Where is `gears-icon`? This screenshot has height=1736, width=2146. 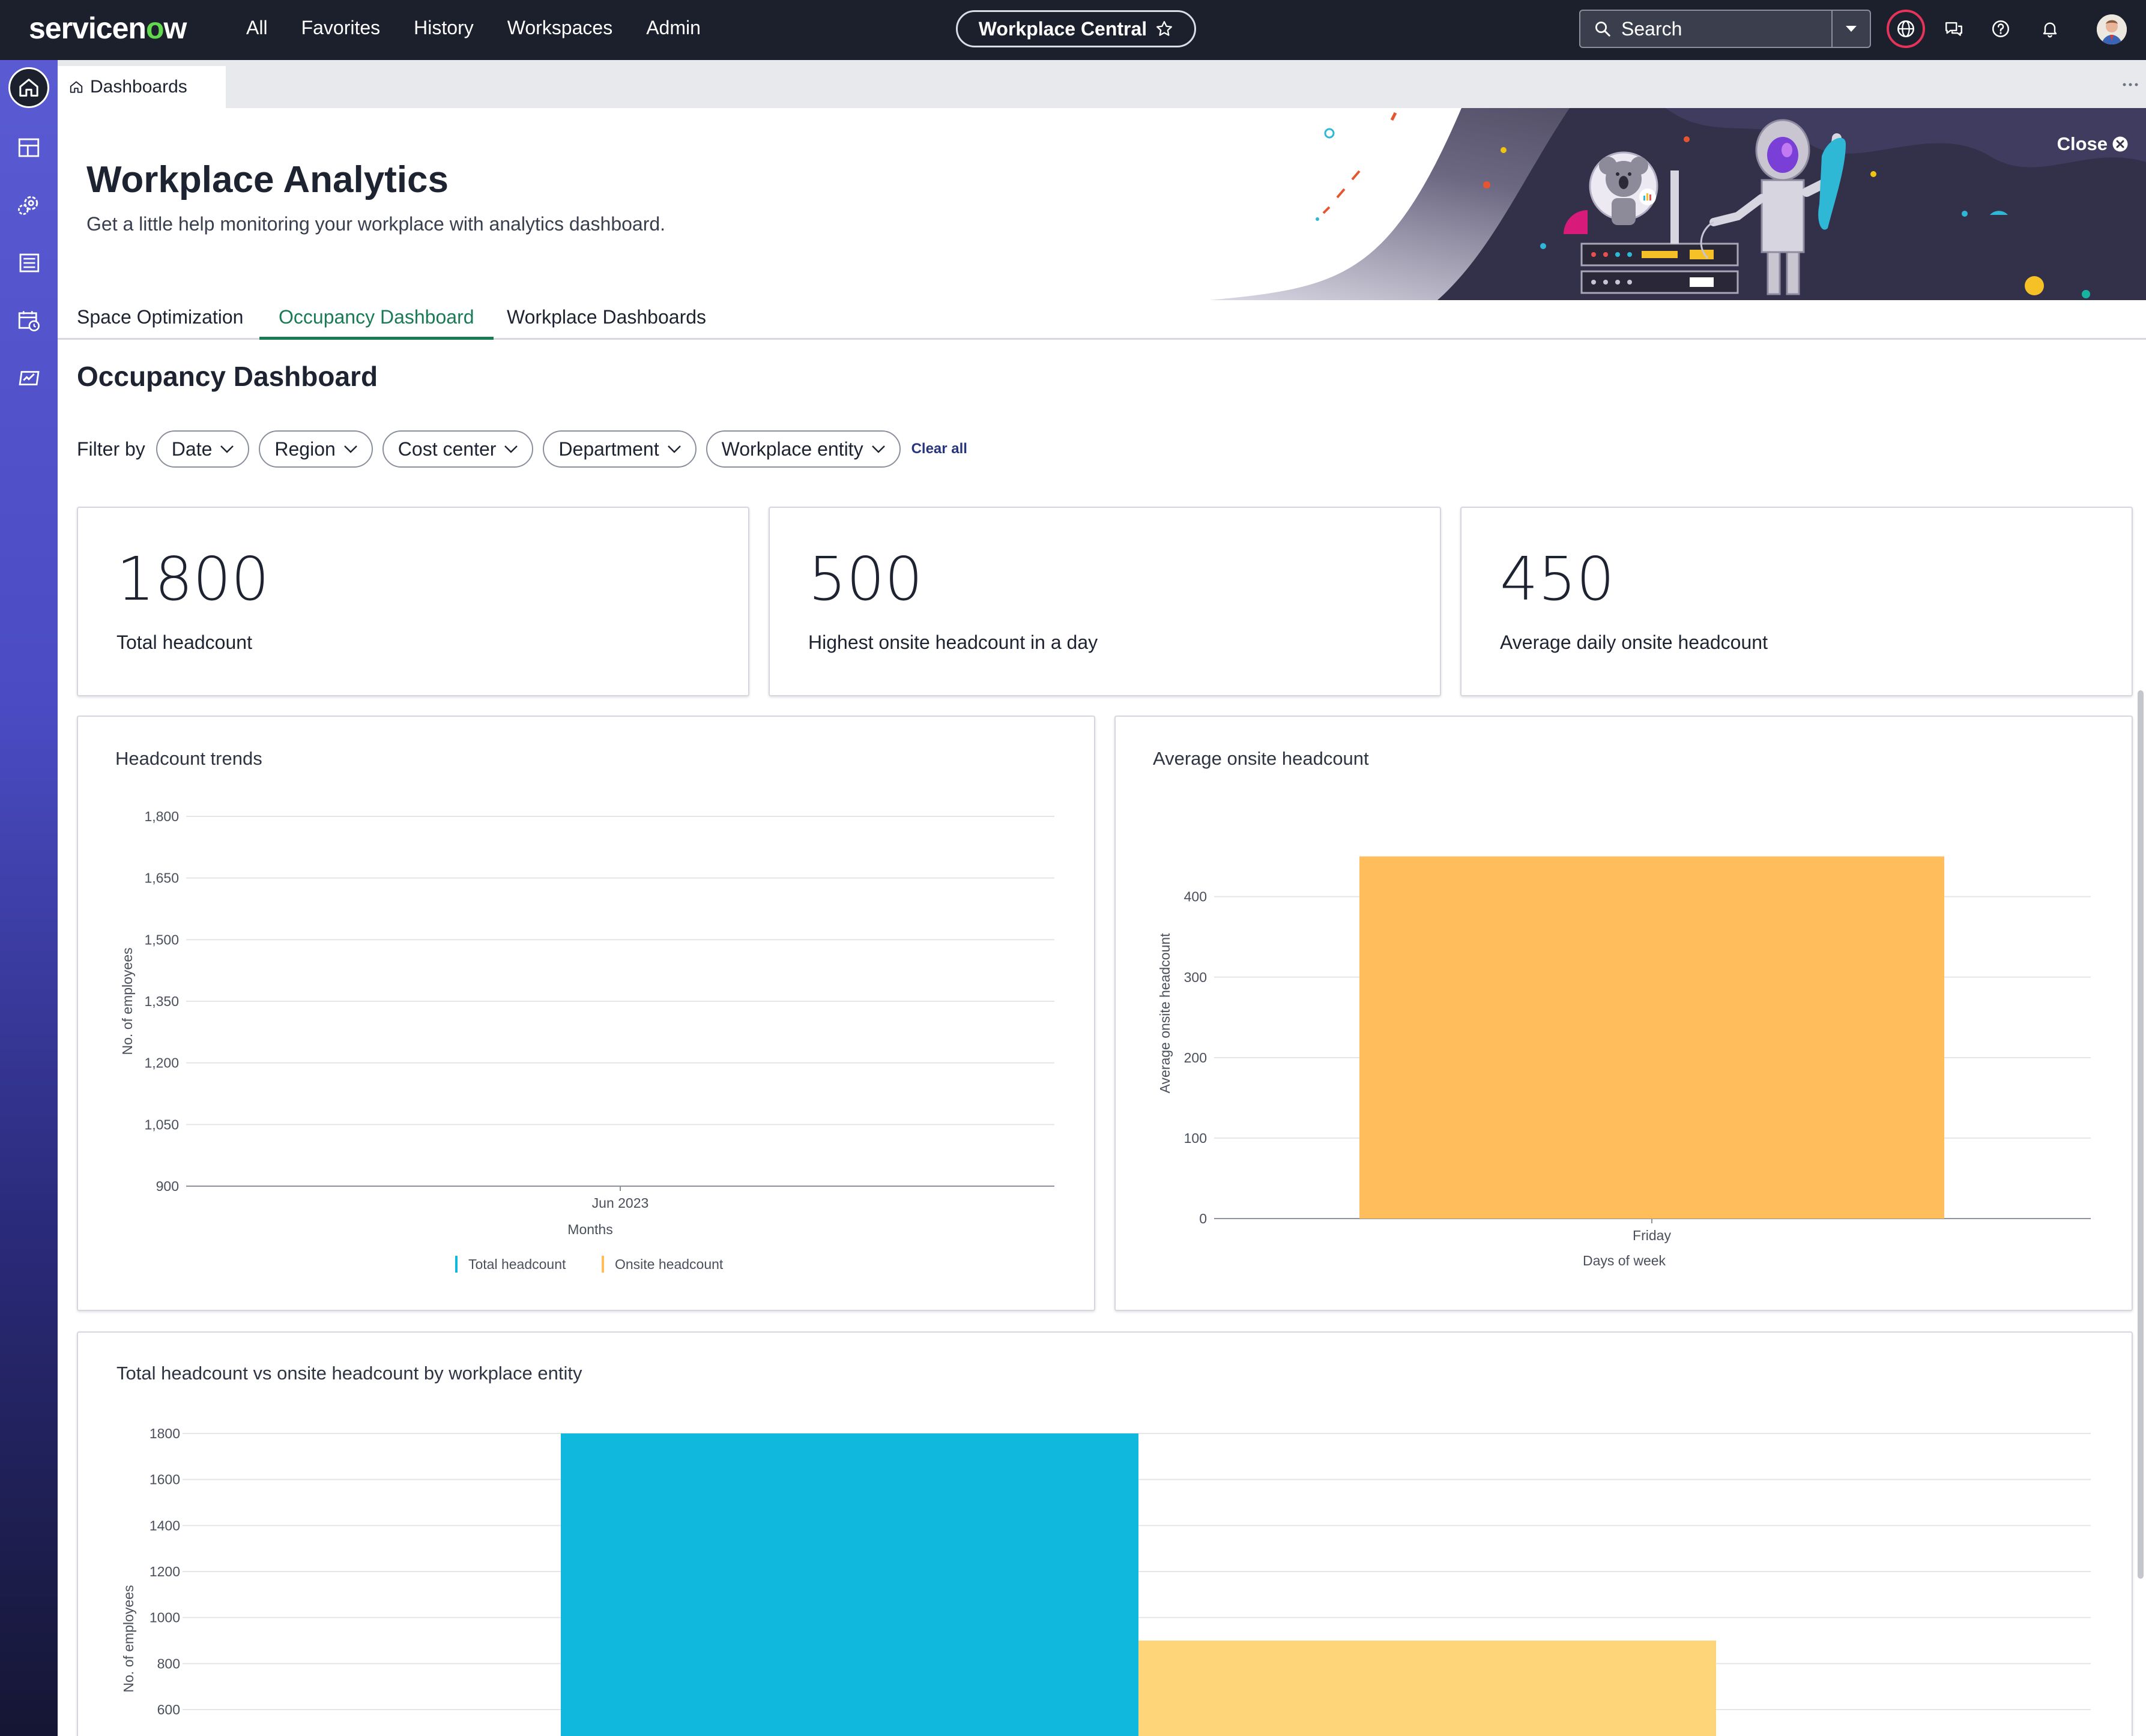
gears-icon is located at coordinates (28, 205).